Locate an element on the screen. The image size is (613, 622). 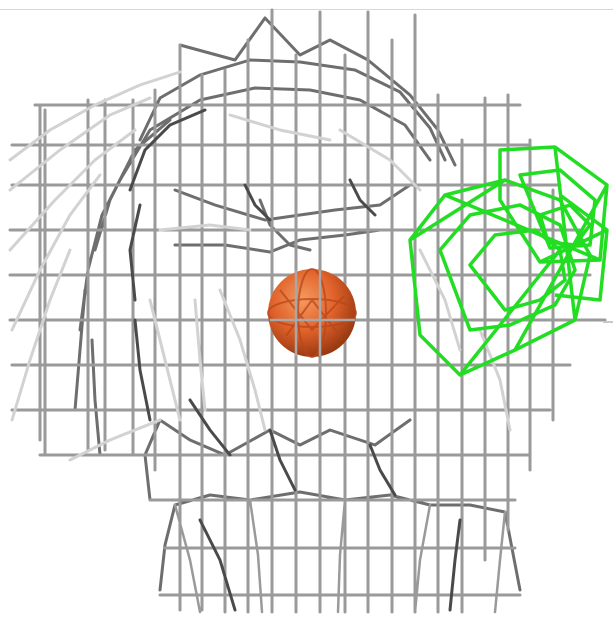
viewport-top-border is located at coordinates (306, 9).